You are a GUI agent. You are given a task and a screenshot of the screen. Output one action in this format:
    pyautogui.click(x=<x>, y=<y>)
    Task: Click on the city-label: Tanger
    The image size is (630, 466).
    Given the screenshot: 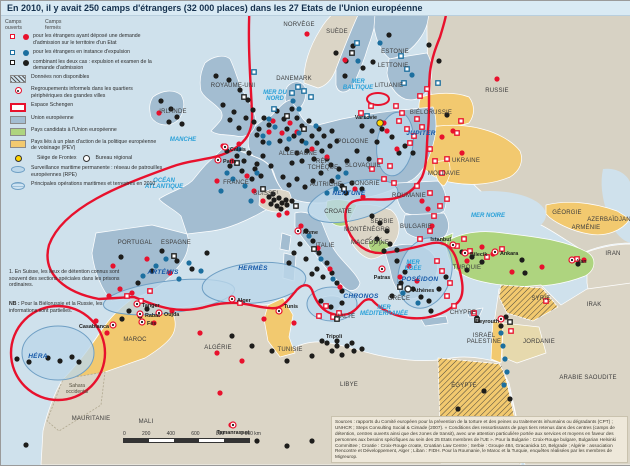 What is the action you would take?
    pyautogui.click(x=151, y=306)
    